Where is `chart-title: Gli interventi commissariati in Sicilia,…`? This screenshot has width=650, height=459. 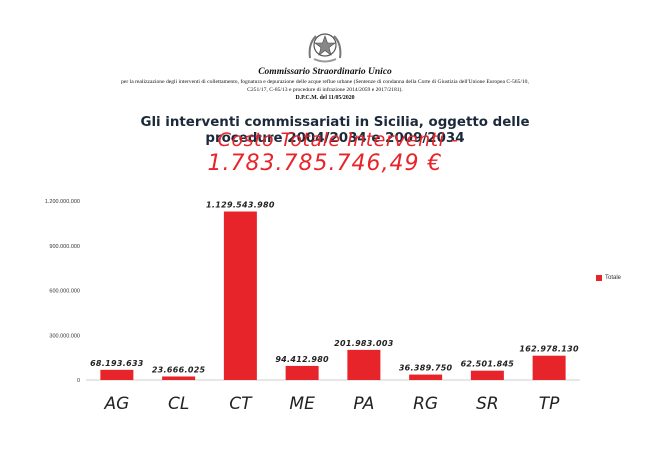
chart-title: Gli interventi commissariati in Sicilia,… is located at coordinates (335, 130).